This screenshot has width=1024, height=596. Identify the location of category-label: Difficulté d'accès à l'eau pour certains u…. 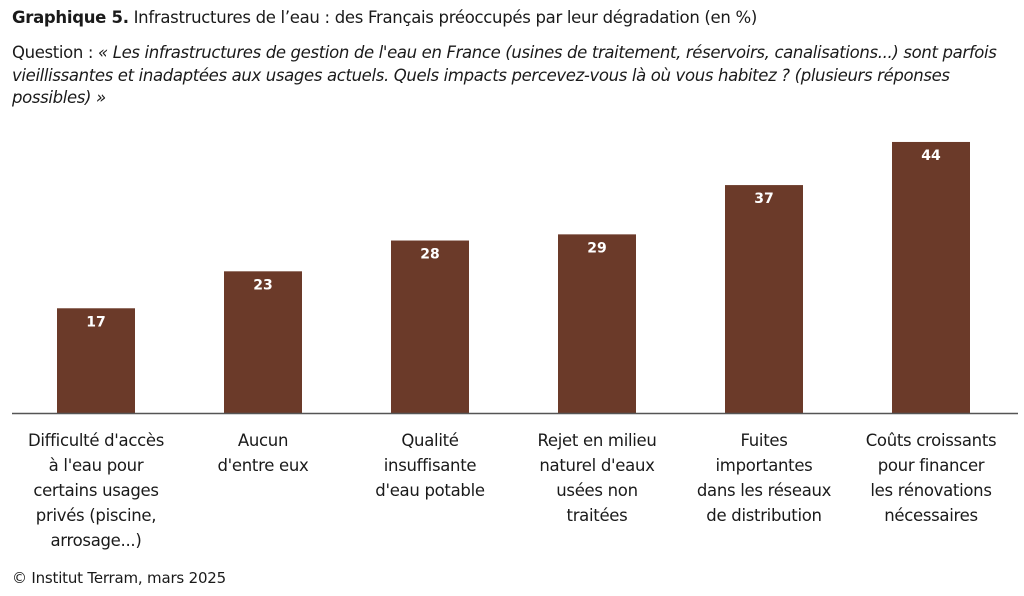
(96, 490).